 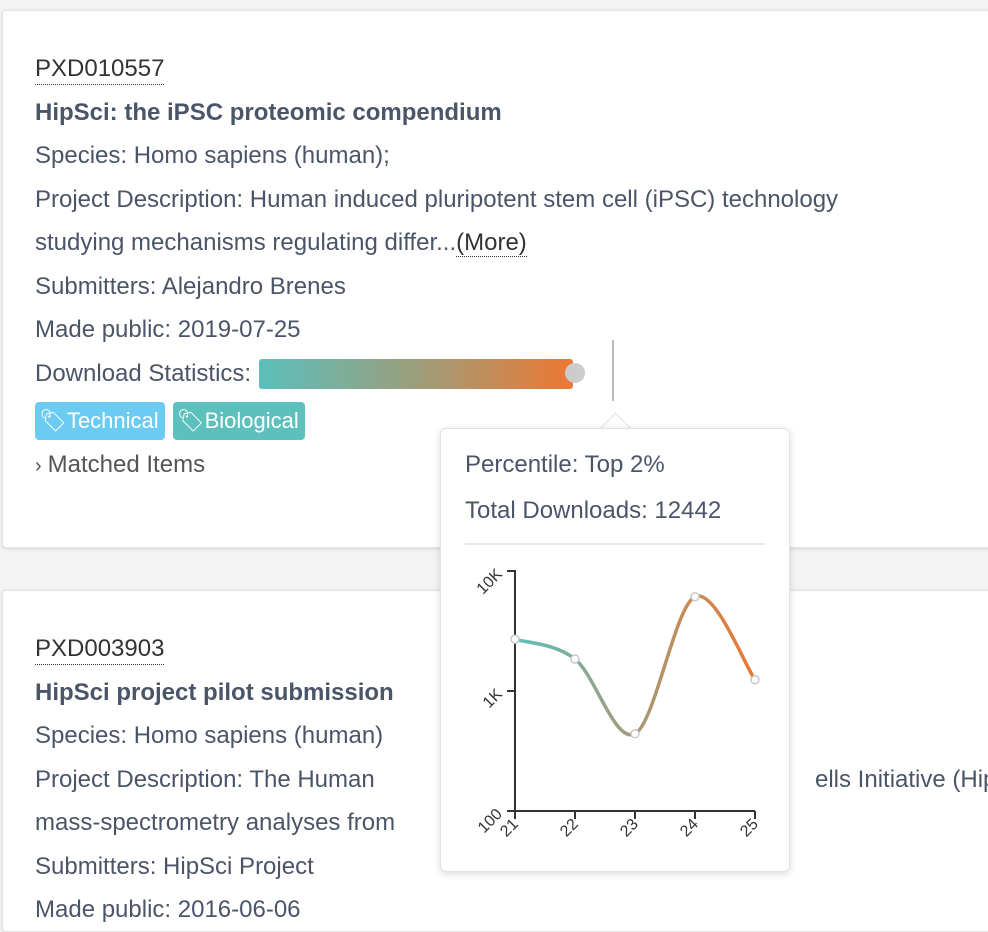 What do you see at coordinates (635, 665) in the screenshot?
I see `series-line` at bounding box center [635, 665].